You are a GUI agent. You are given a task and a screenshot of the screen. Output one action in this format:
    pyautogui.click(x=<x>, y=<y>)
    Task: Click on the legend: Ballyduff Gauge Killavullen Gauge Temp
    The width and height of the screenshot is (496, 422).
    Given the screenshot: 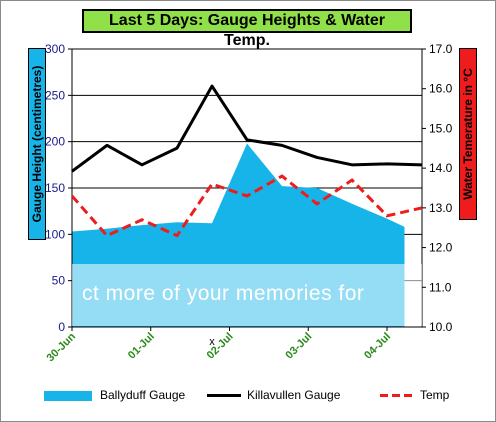 What is the action you would take?
    pyautogui.click(x=247, y=396)
    